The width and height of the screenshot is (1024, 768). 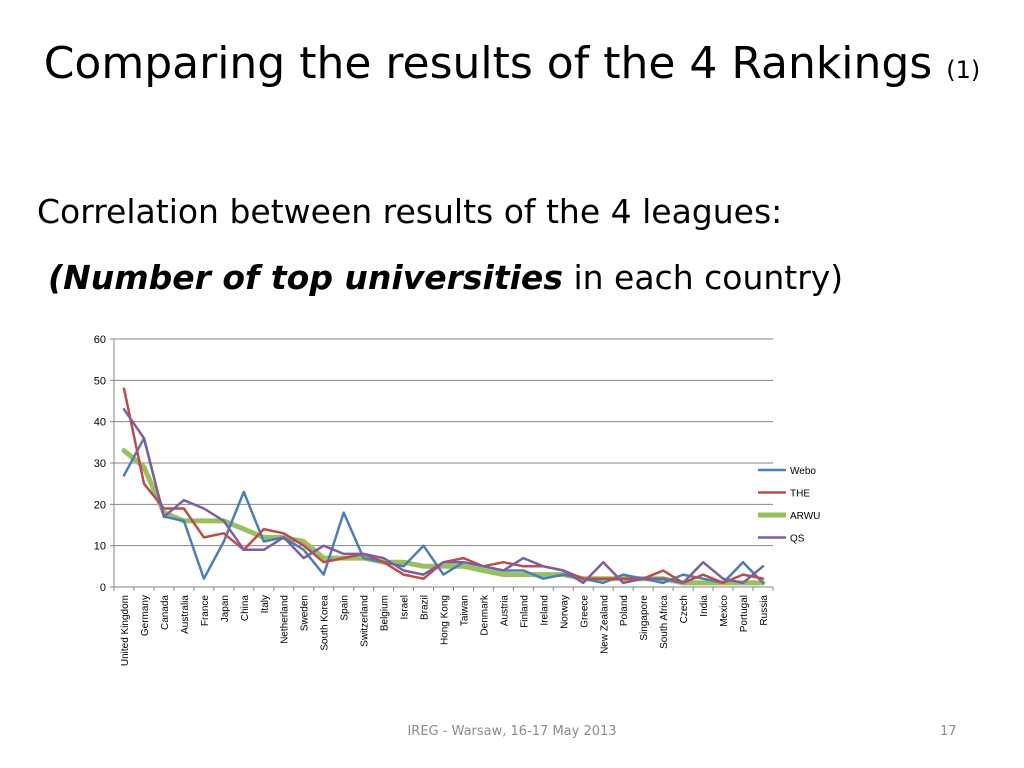 I want to click on x-tick-label-new-zealand: New Zealand, so click(x=604, y=624).